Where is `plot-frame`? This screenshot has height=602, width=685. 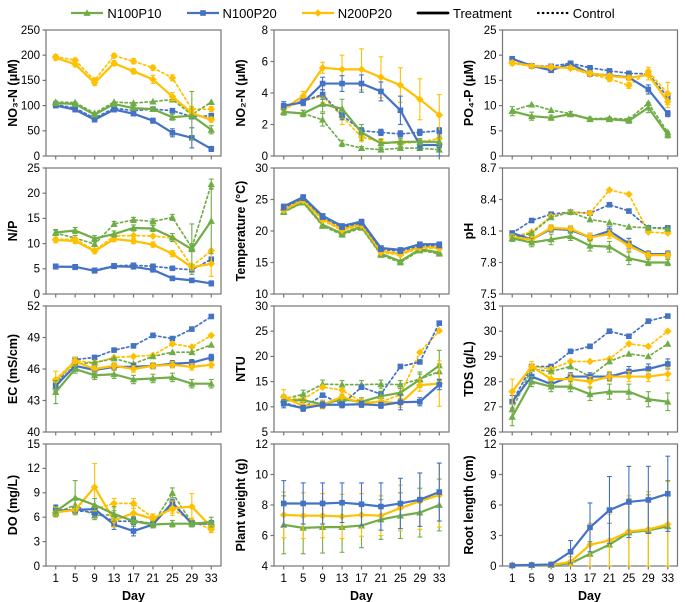
plot-frame is located at coordinates (361, 231).